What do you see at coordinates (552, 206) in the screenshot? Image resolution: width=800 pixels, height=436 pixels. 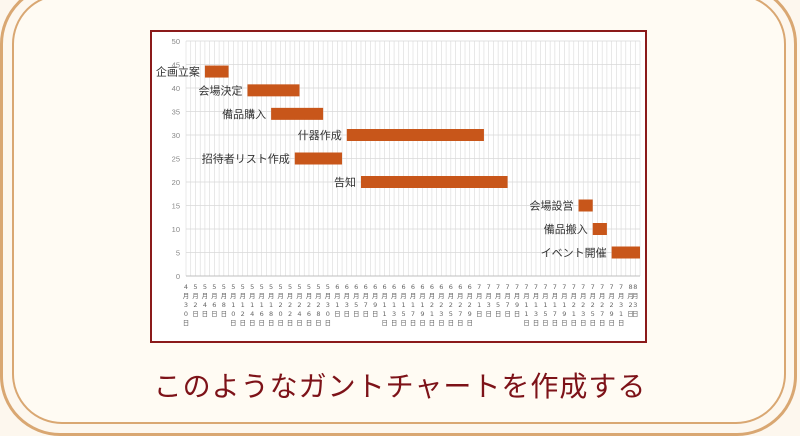 I see `task-label: 会場設営` at bounding box center [552, 206].